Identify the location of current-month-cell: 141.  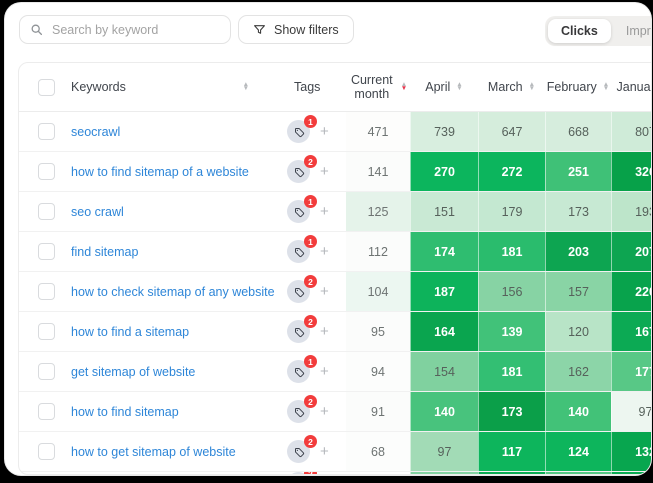
(378, 171).